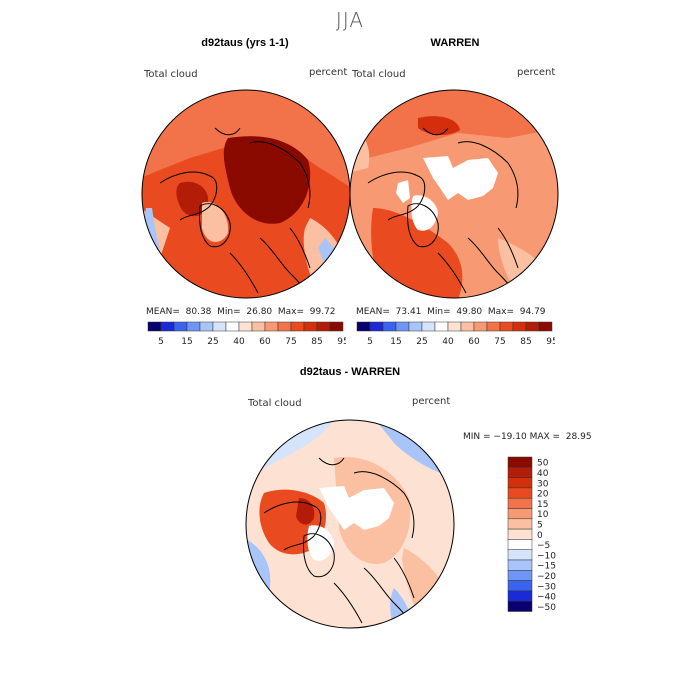 The height and width of the screenshot is (700, 700). Describe the element at coordinates (448, 342) in the screenshot. I see `obs-colorbar-tick-label: 40` at that location.